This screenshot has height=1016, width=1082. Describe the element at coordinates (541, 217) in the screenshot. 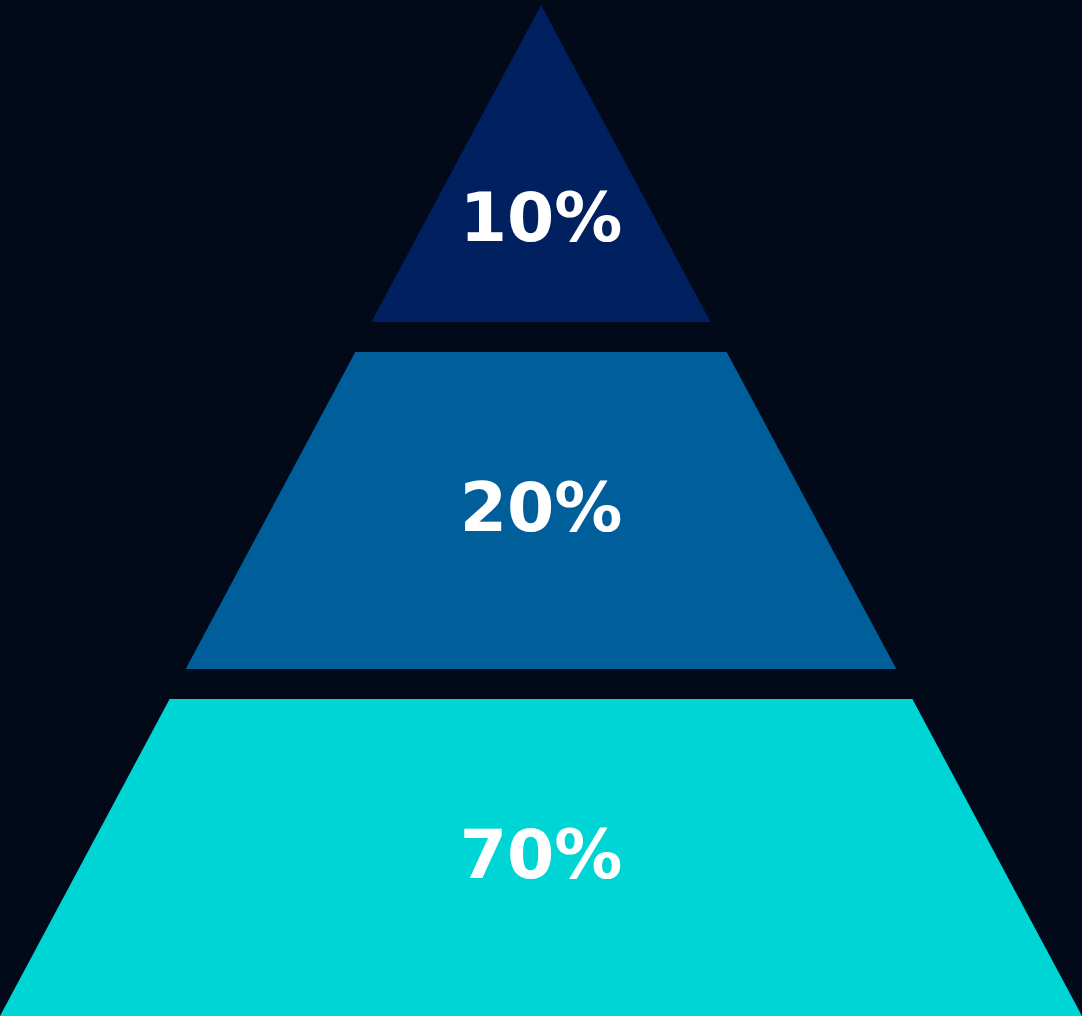

I see `data-label: 10%` at that location.